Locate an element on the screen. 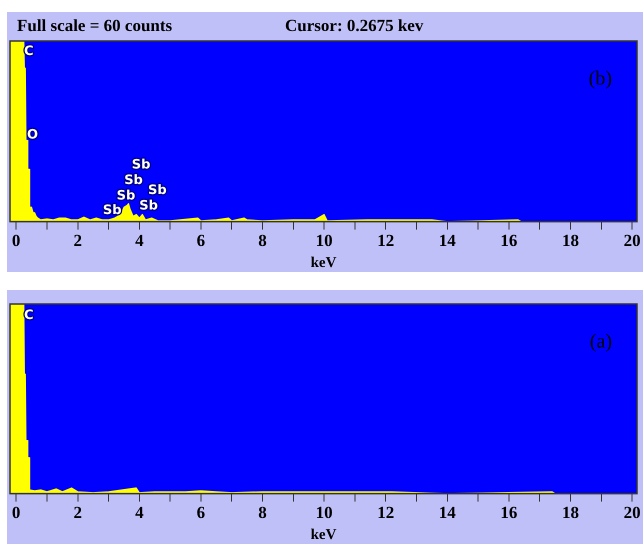 This screenshot has height=544, width=643. annotation: (b) is located at coordinates (600, 78).